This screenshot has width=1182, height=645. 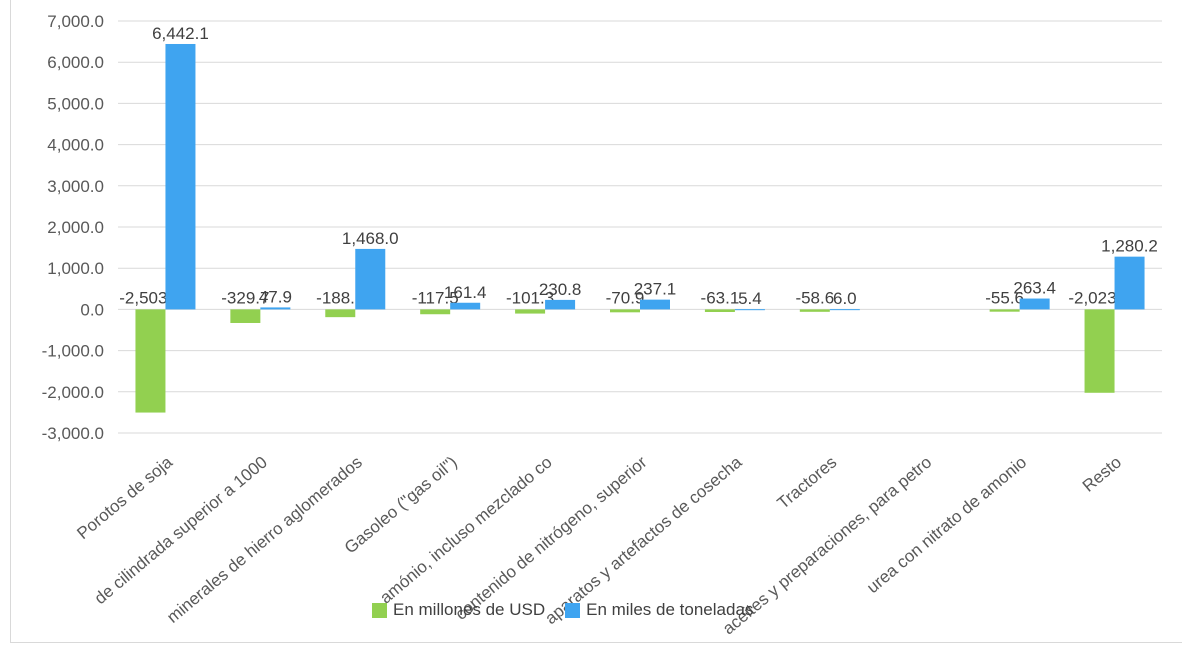 I want to click on data-label: 6.0, so click(x=845, y=298).